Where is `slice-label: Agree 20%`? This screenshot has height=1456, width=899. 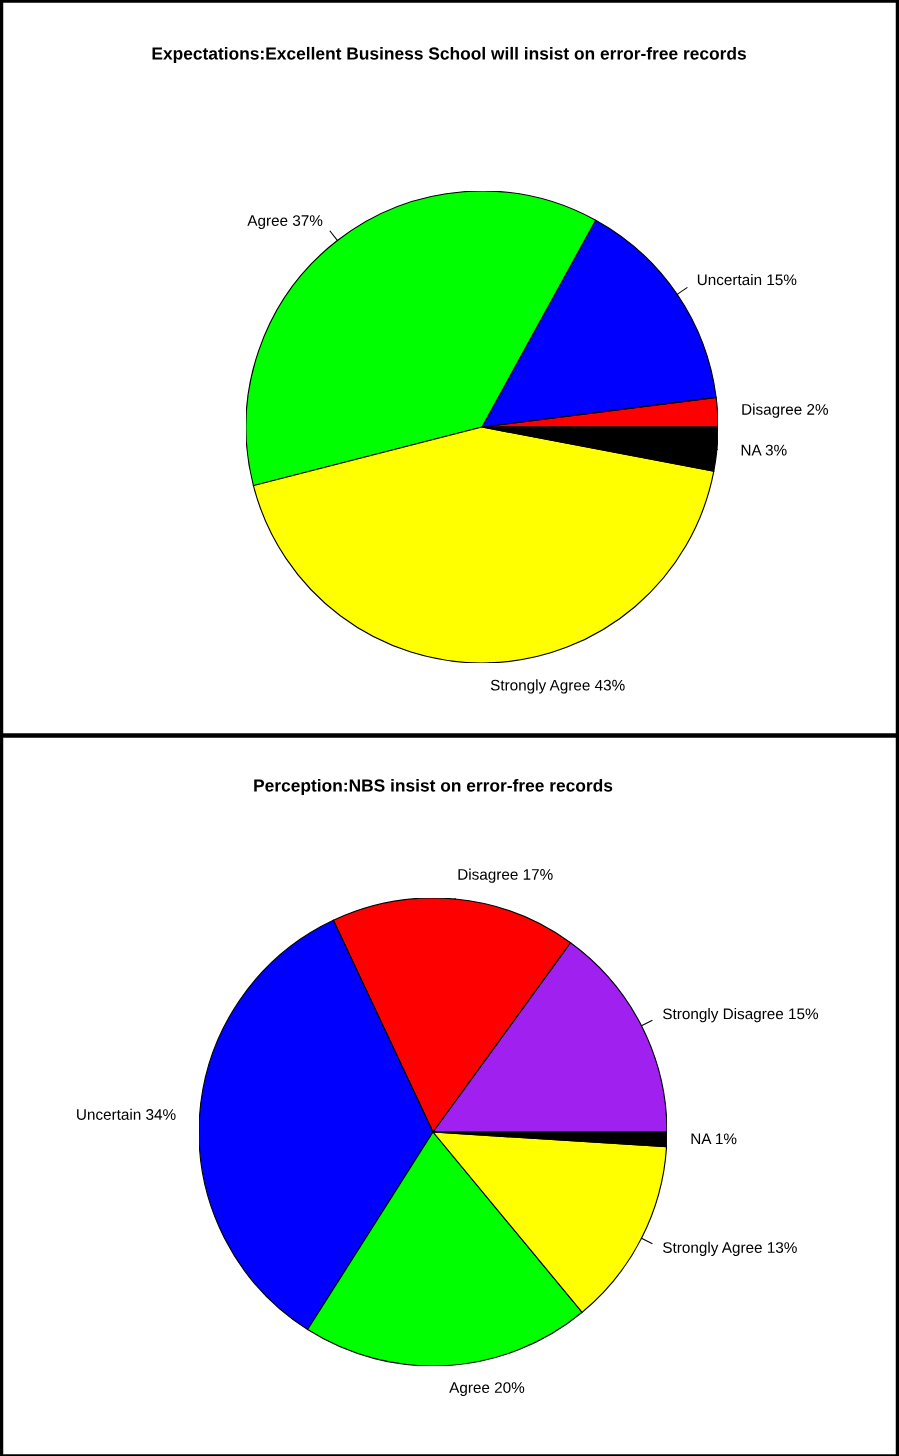 slice-label: Agree 20% is located at coordinates (487, 1389).